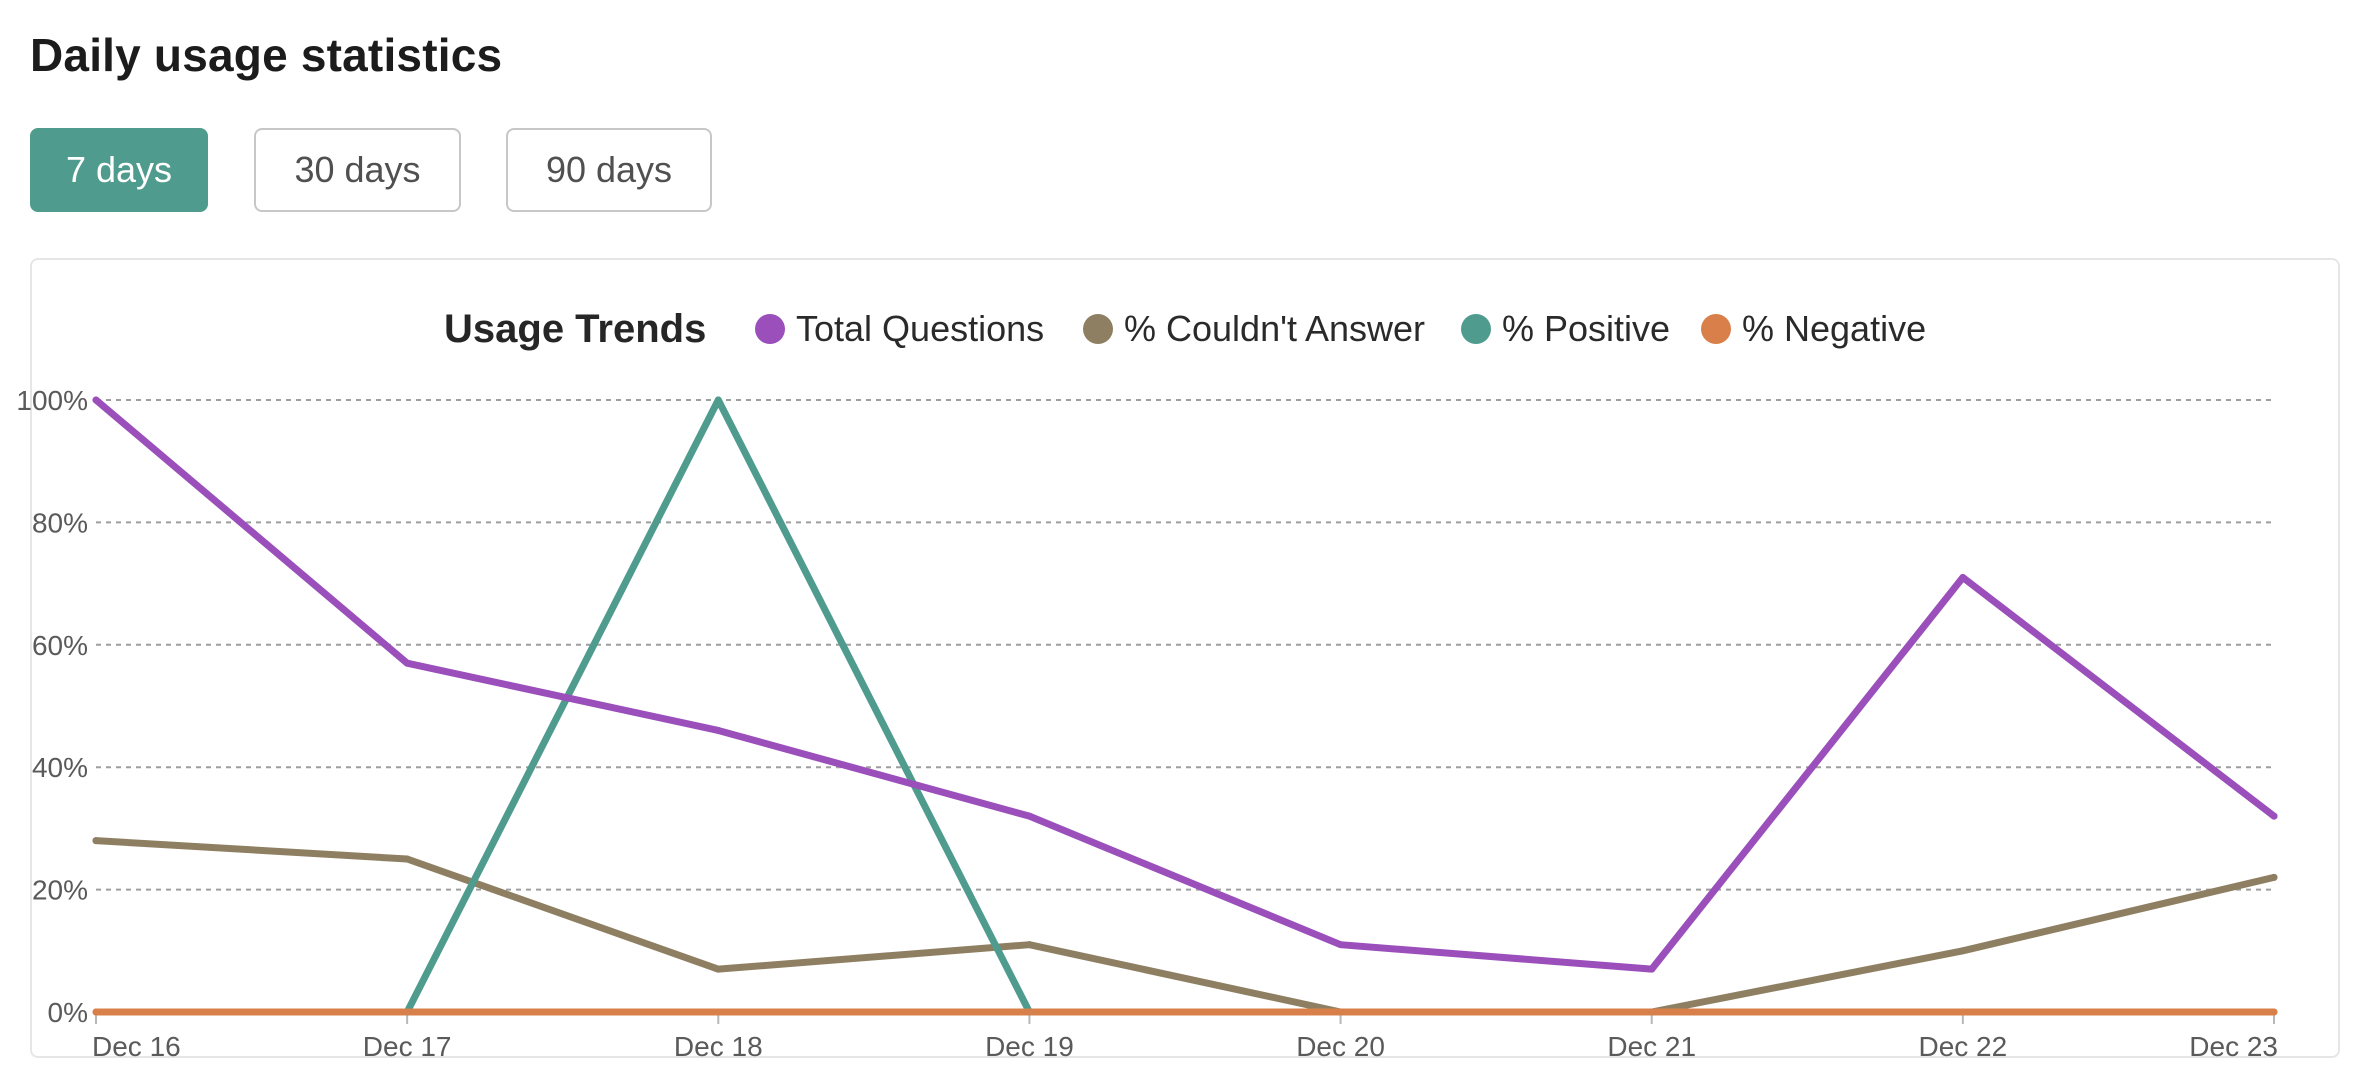  What do you see at coordinates (718, 1046) in the screenshot?
I see `x-tick-label: Dec 18` at bounding box center [718, 1046].